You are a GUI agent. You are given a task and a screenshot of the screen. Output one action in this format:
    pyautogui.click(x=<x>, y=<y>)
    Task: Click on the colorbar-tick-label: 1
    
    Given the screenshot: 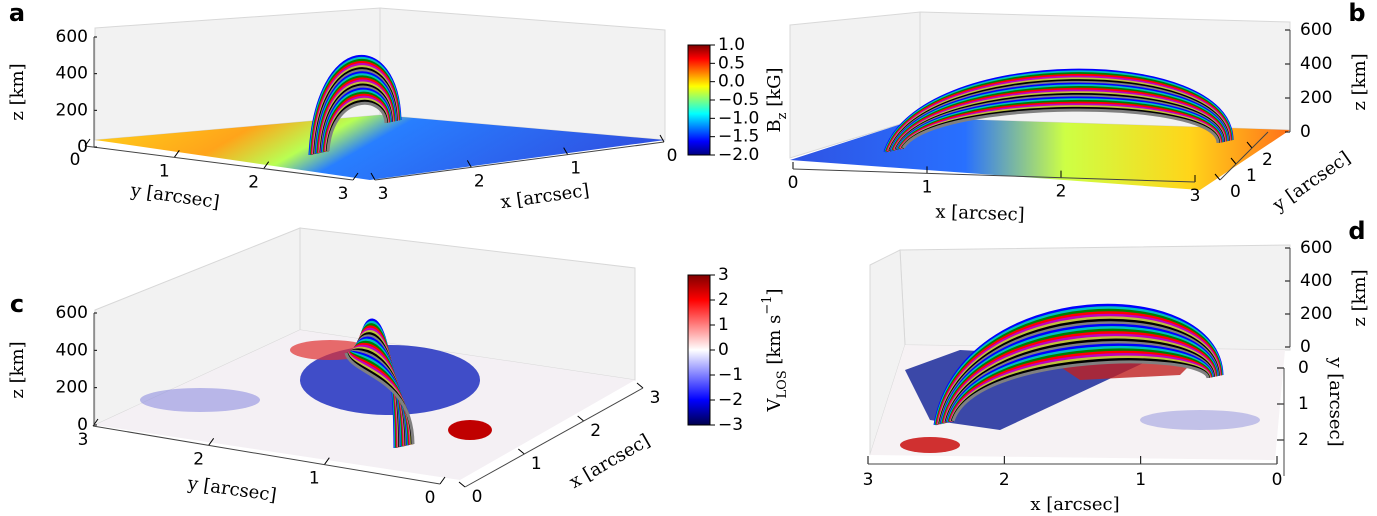 What is the action you would take?
    pyautogui.click(x=723, y=325)
    